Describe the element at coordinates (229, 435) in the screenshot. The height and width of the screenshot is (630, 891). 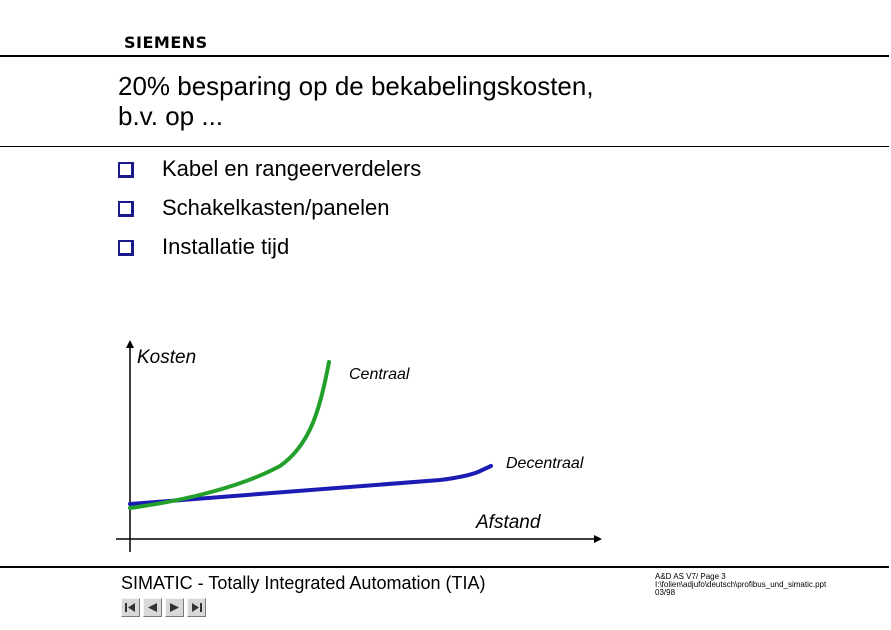
I see `central-curve` at that location.